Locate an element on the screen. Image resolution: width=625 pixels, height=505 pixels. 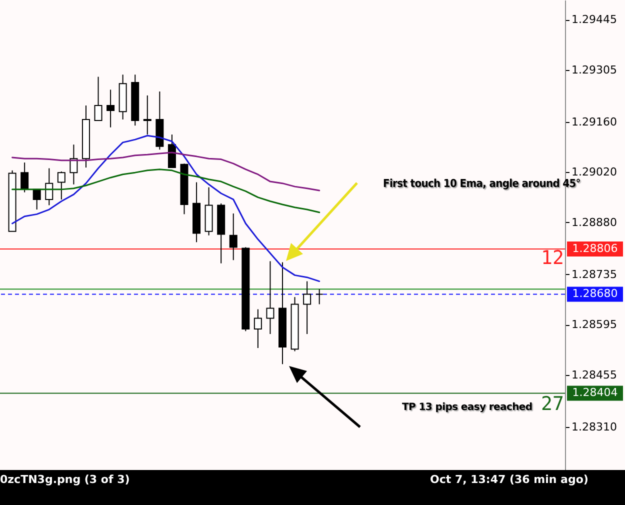
text: Oct 7, 13:47 (36 min ago) is located at coordinates (509, 479).